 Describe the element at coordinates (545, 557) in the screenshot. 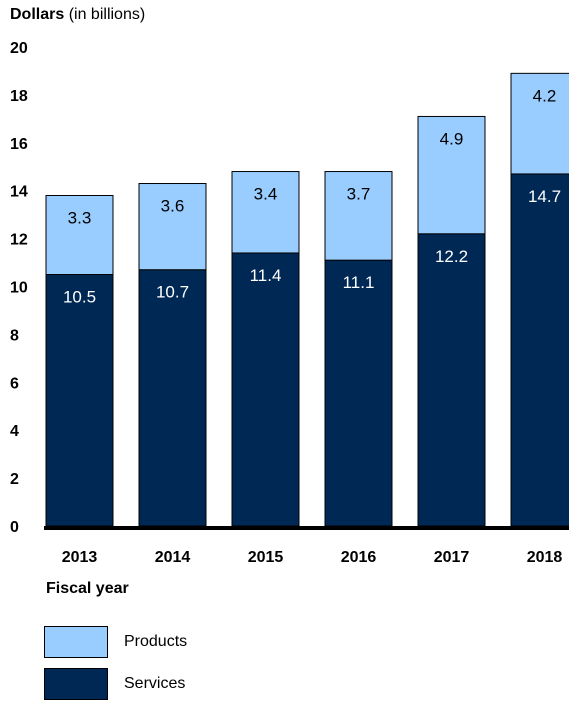

I see `x-tick-label: 2018` at that location.